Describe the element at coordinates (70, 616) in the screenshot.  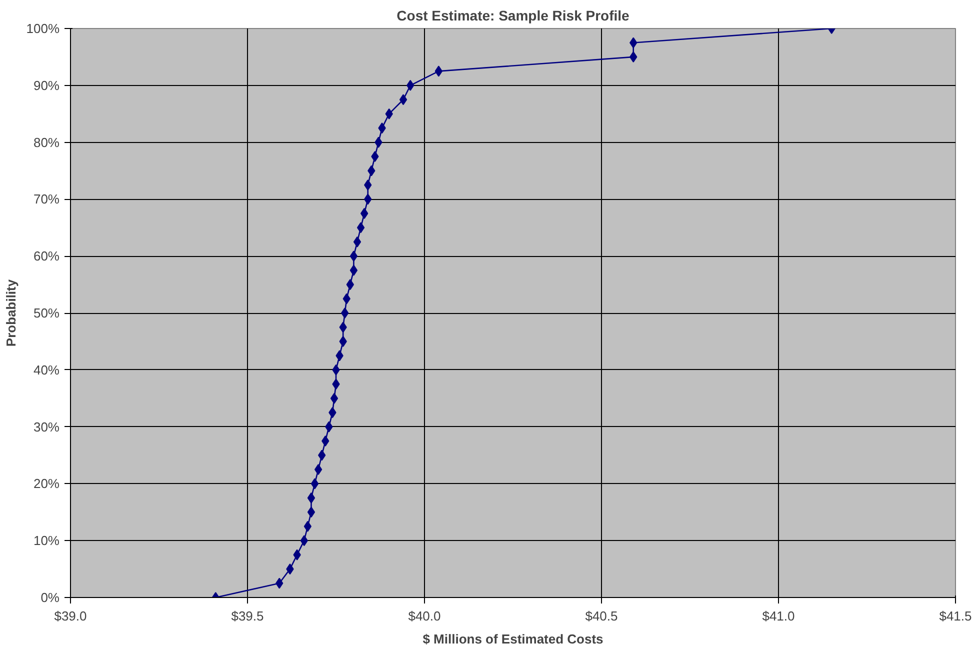
I see `x-tick-label: $39.0` at that location.